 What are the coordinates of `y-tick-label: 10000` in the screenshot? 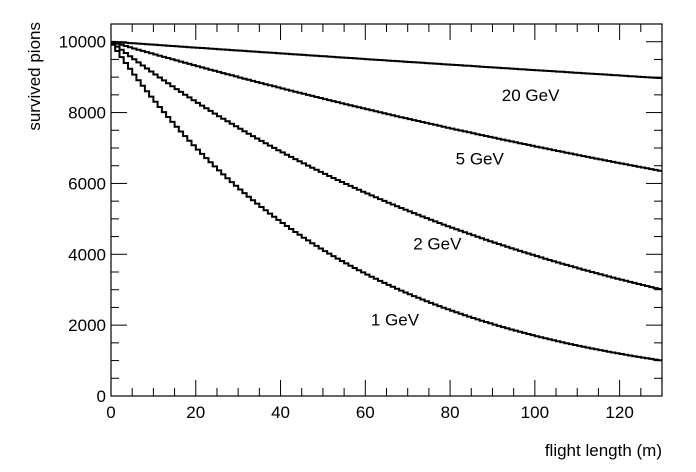 It's located at (82, 42).